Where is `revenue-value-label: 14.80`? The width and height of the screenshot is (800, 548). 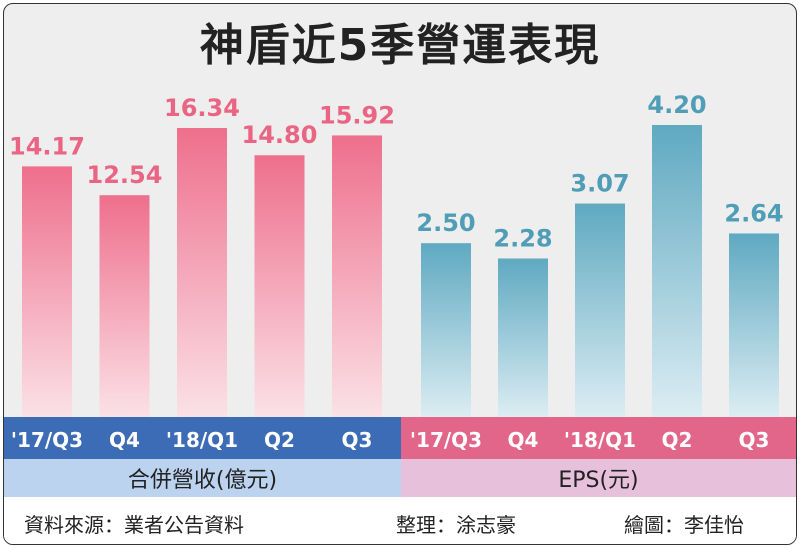 revenue-value-label: 14.80 is located at coordinates (280, 135).